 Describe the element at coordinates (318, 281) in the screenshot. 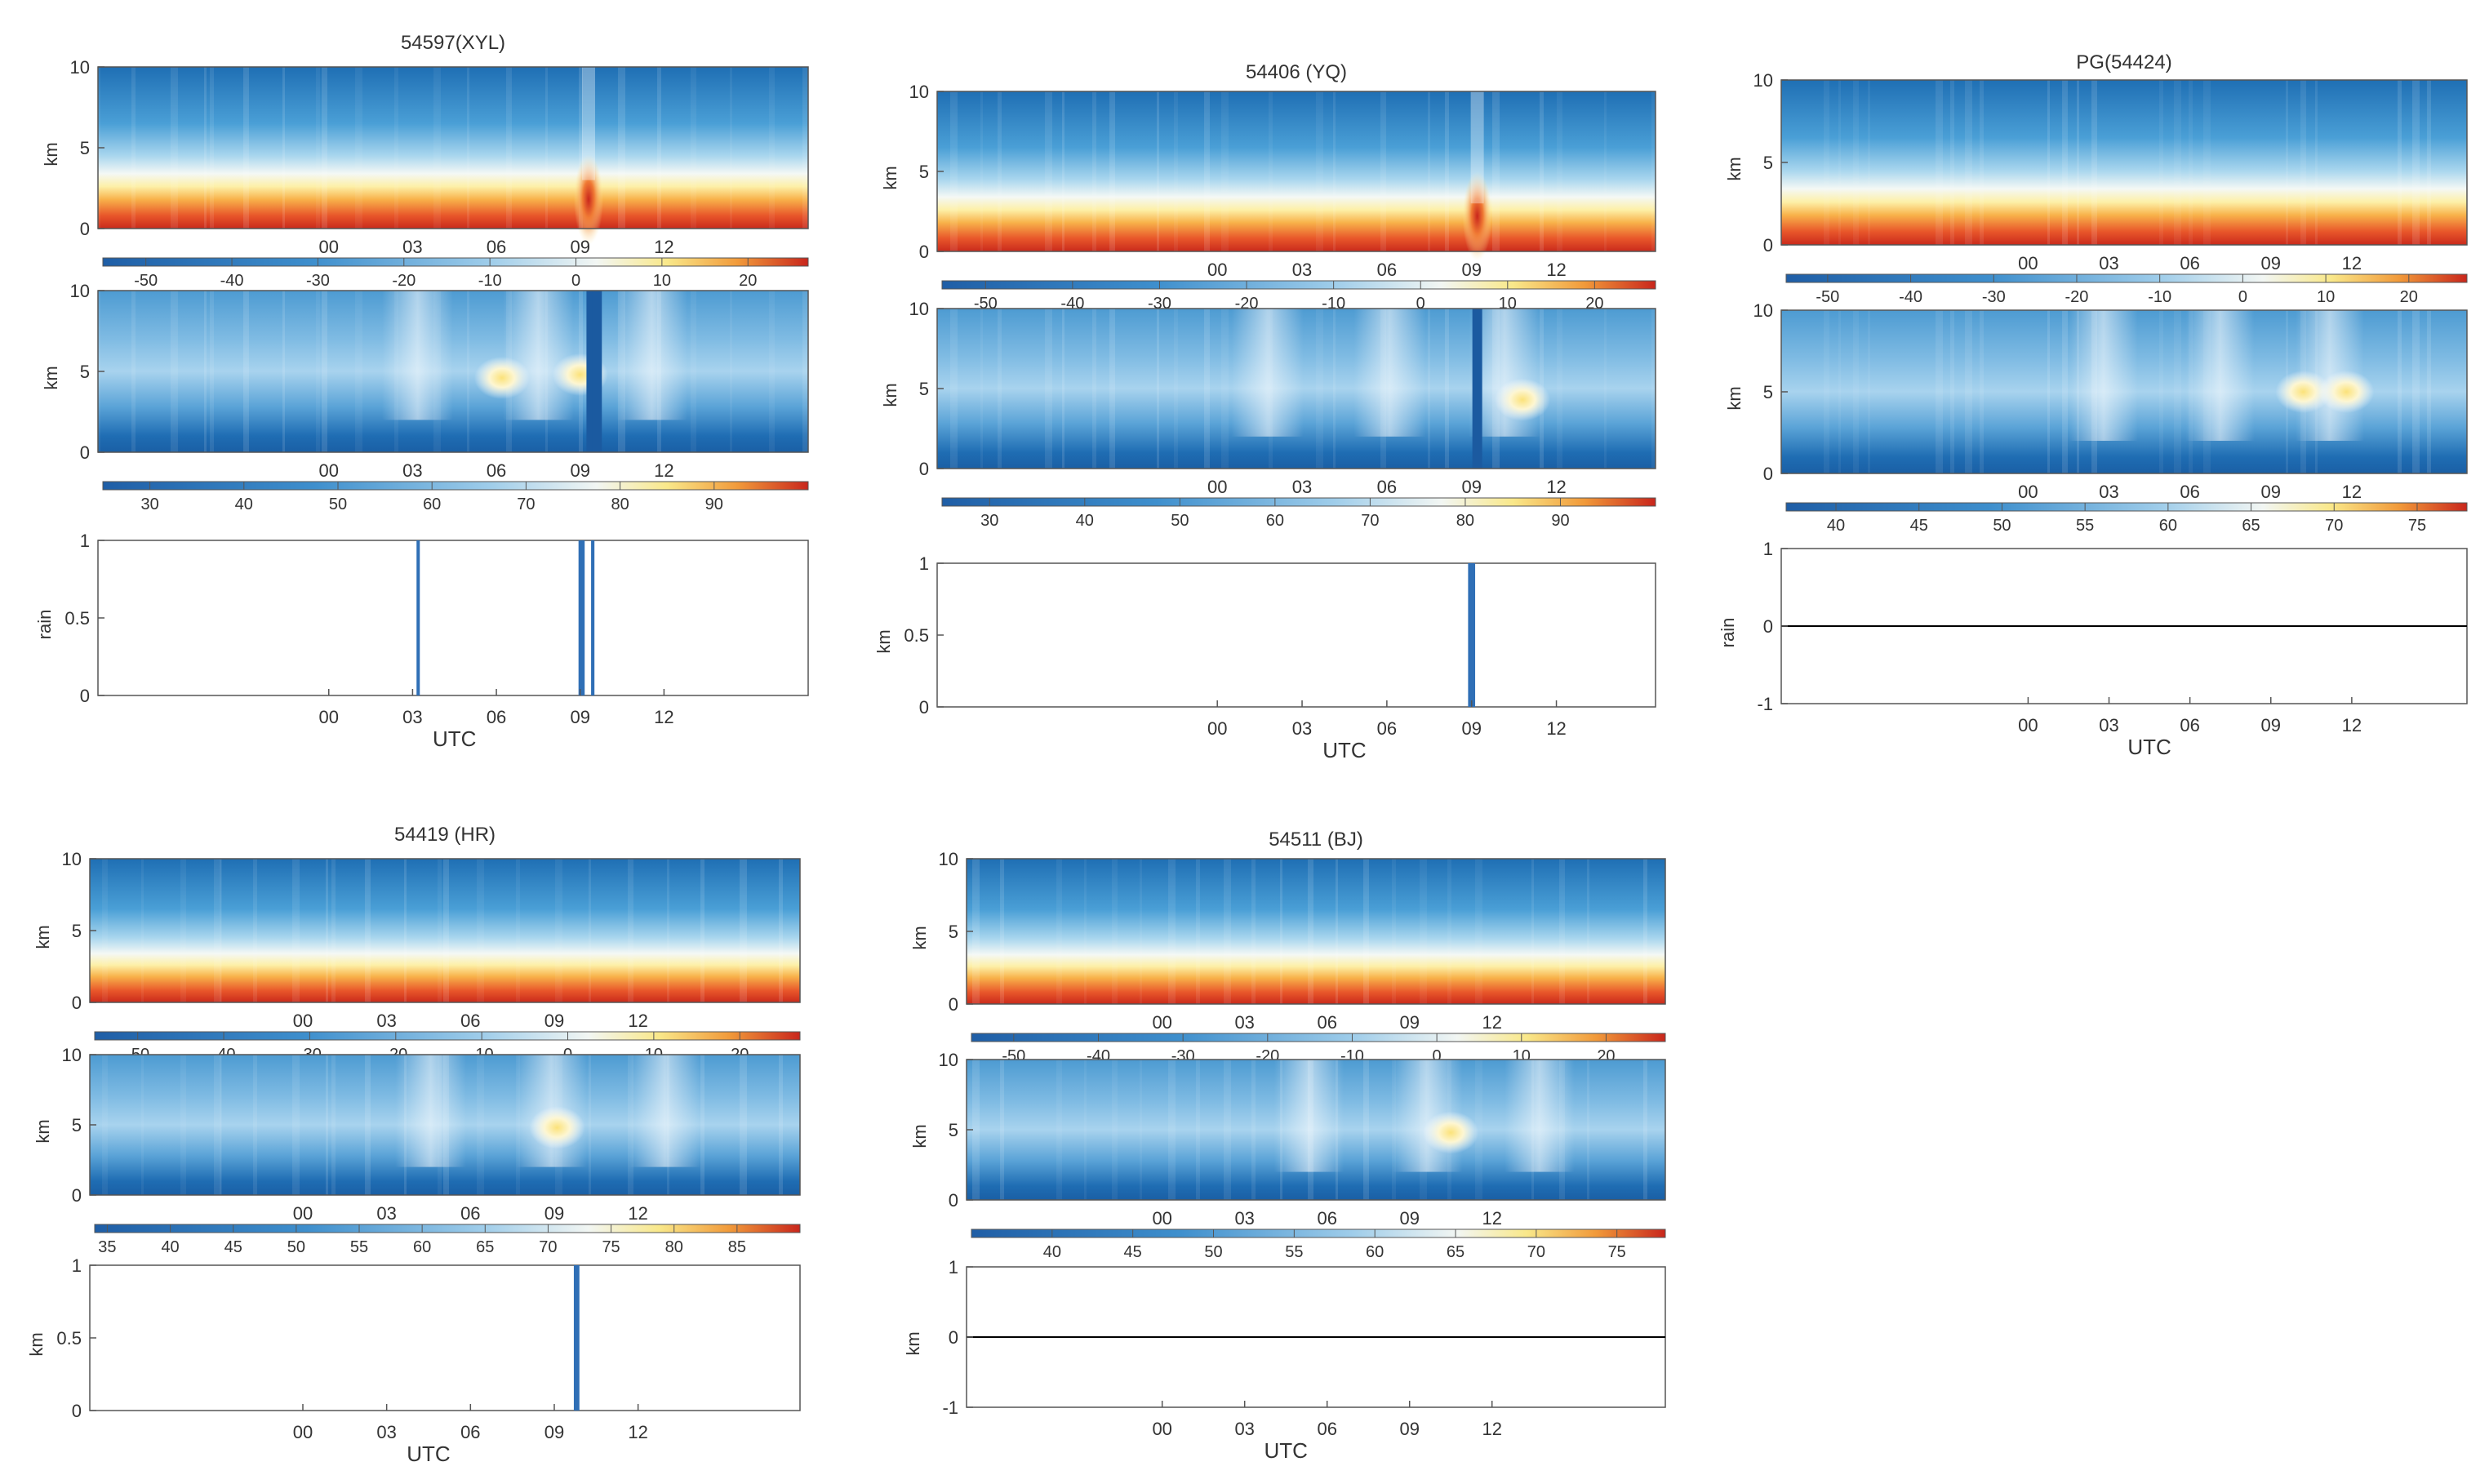

I see `colorbar-tick-label: -30` at that location.